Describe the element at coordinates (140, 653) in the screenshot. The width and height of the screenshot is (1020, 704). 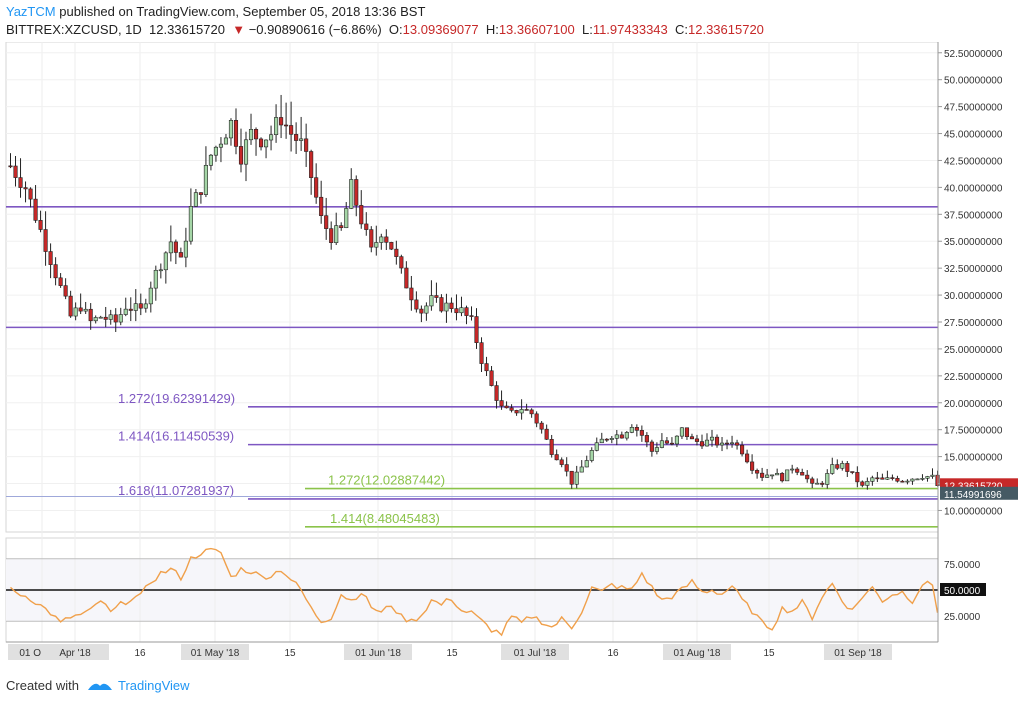
I see `x-tick-label: 16` at that location.